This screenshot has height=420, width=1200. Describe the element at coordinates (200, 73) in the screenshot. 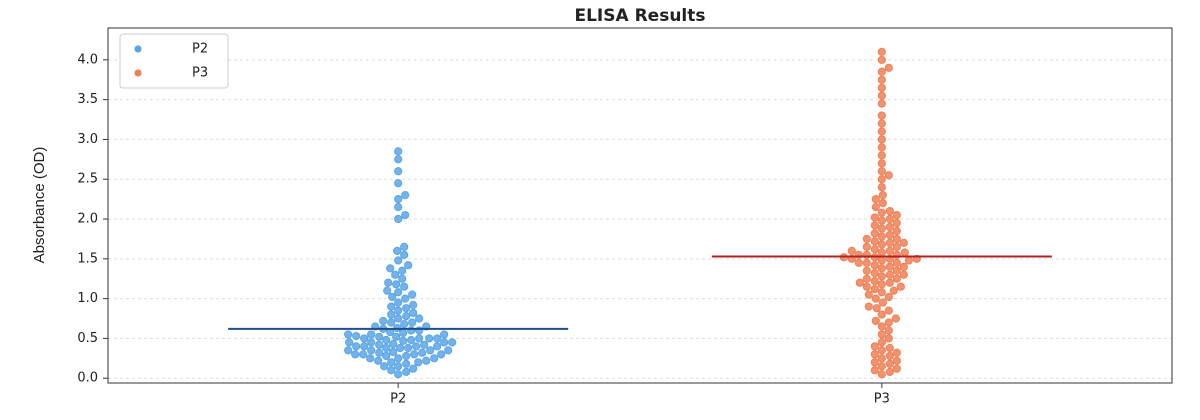

I see `legend-label: P3` at that location.